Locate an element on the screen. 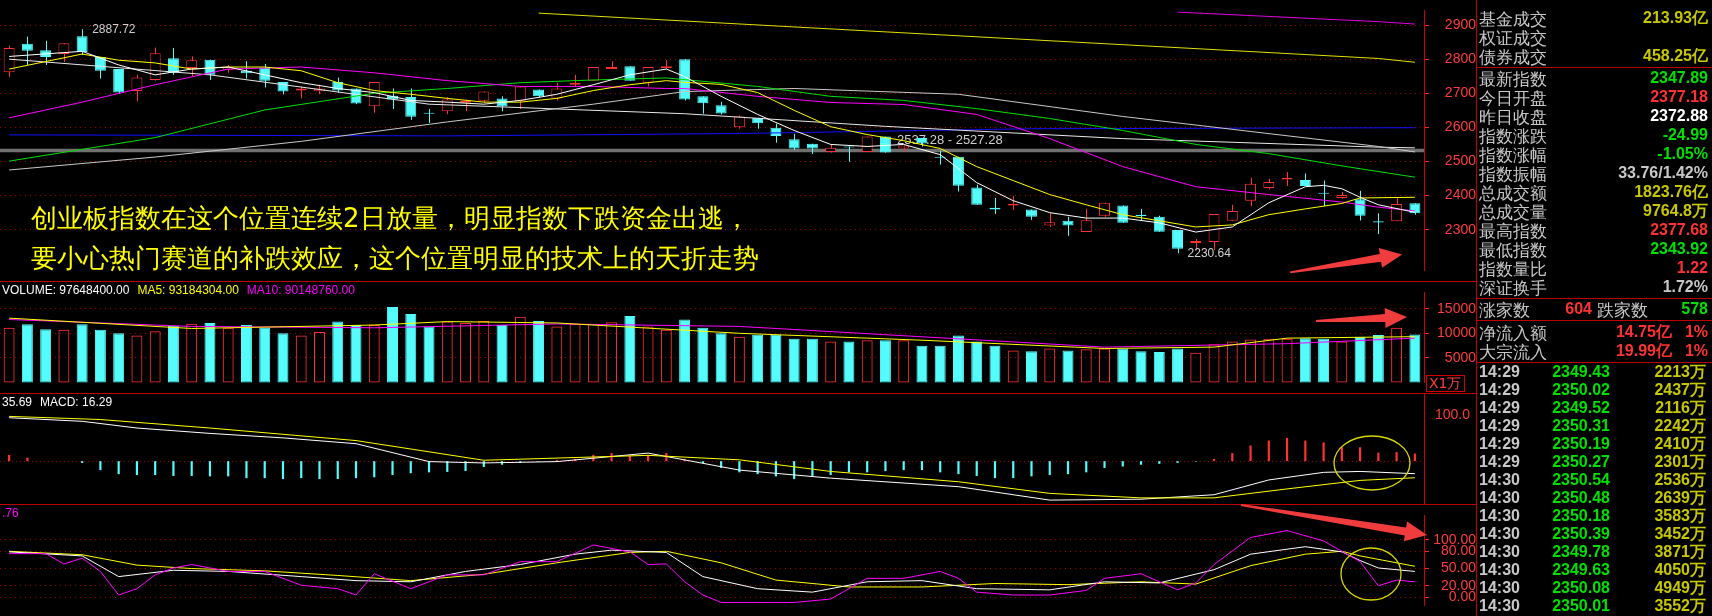 This screenshot has height=616, width=1712. text: 19.99亿 is located at coordinates (1643, 350).